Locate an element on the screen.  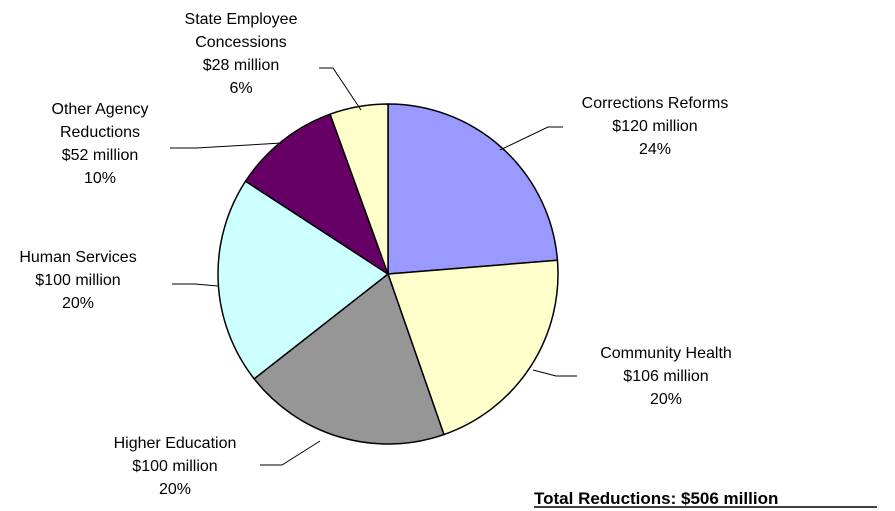
slice-label-line: Other Agency is located at coordinates (100, 109).